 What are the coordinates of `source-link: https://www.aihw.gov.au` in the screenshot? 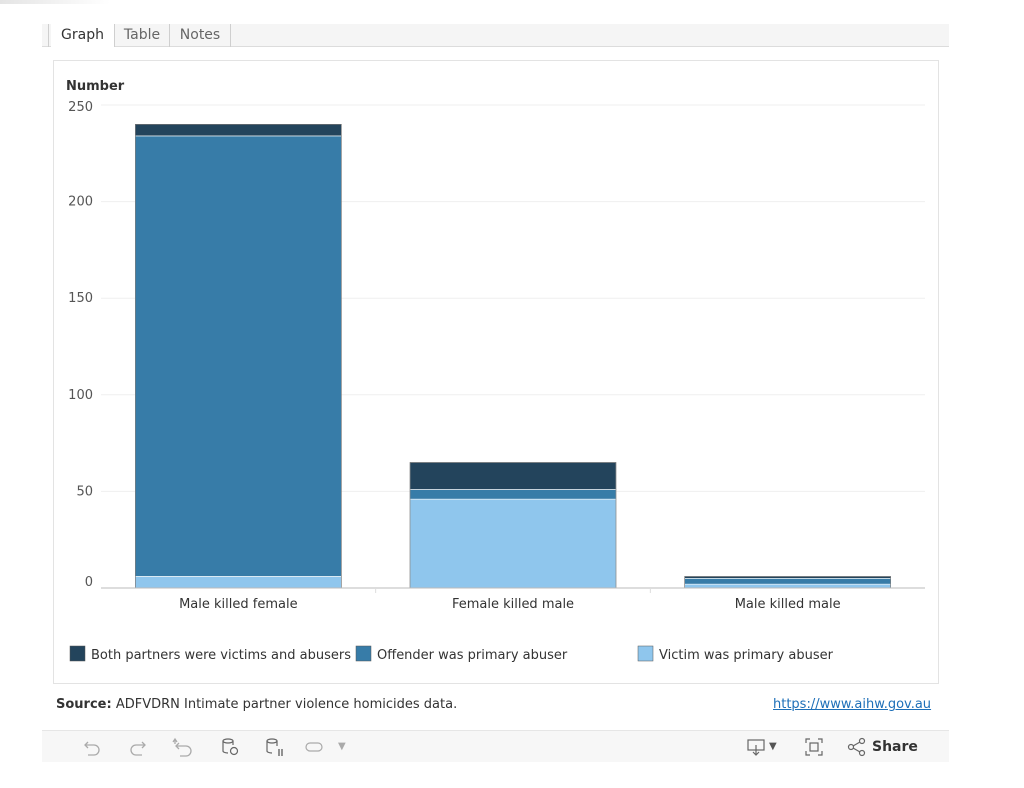 It's located at (852, 704).